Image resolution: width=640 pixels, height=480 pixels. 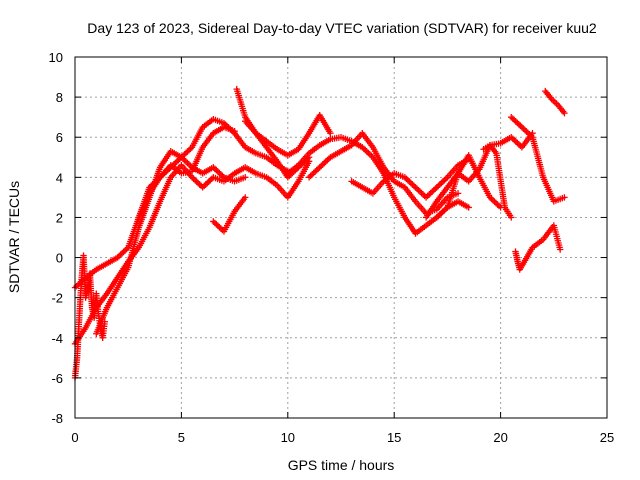 What do you see at coordinates (59, 217) in the screenshot?
I see `y-tick-label: 2` at bounding box center [59, 217].